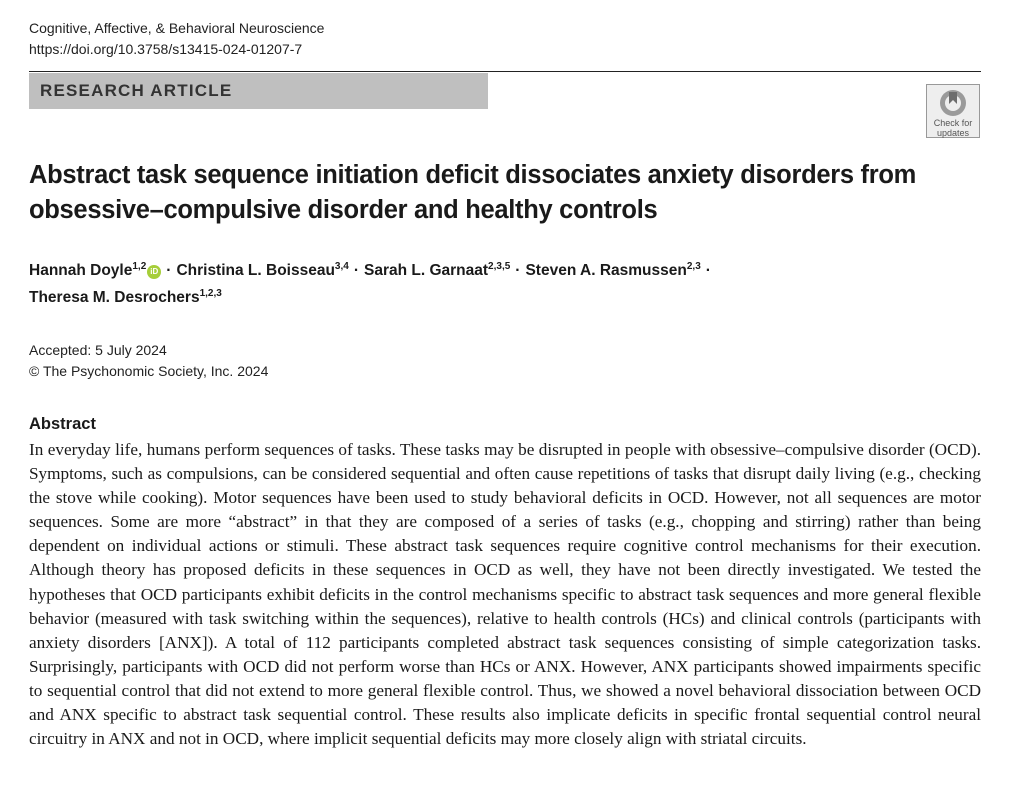 This screenshot has height=790, width=1012. Describe the element at coordinates (341, 266) in the screenshot. I see `author-affiliation: 3,4` at that location.